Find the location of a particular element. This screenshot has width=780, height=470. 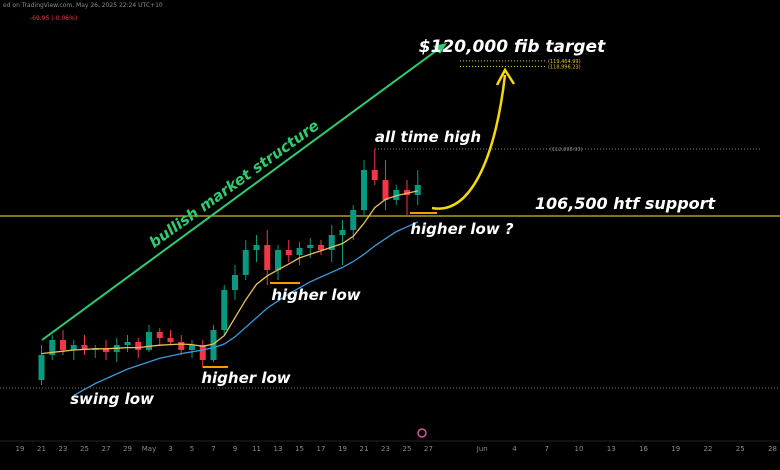

x-tick-label: 17 is located at coordinates (321, 449).